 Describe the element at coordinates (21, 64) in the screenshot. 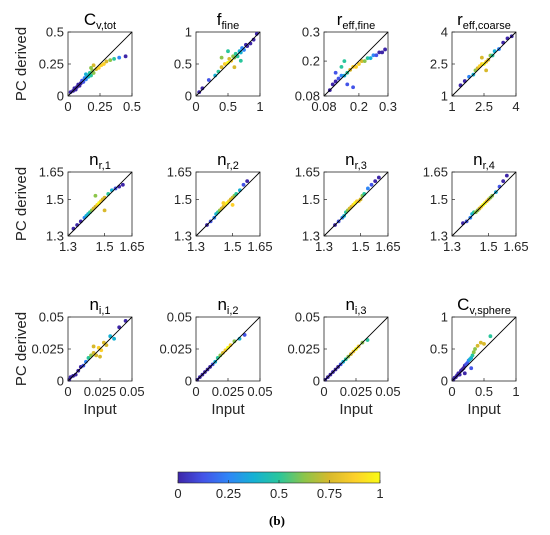

I see `y-axis-label: PC derived` at that location.